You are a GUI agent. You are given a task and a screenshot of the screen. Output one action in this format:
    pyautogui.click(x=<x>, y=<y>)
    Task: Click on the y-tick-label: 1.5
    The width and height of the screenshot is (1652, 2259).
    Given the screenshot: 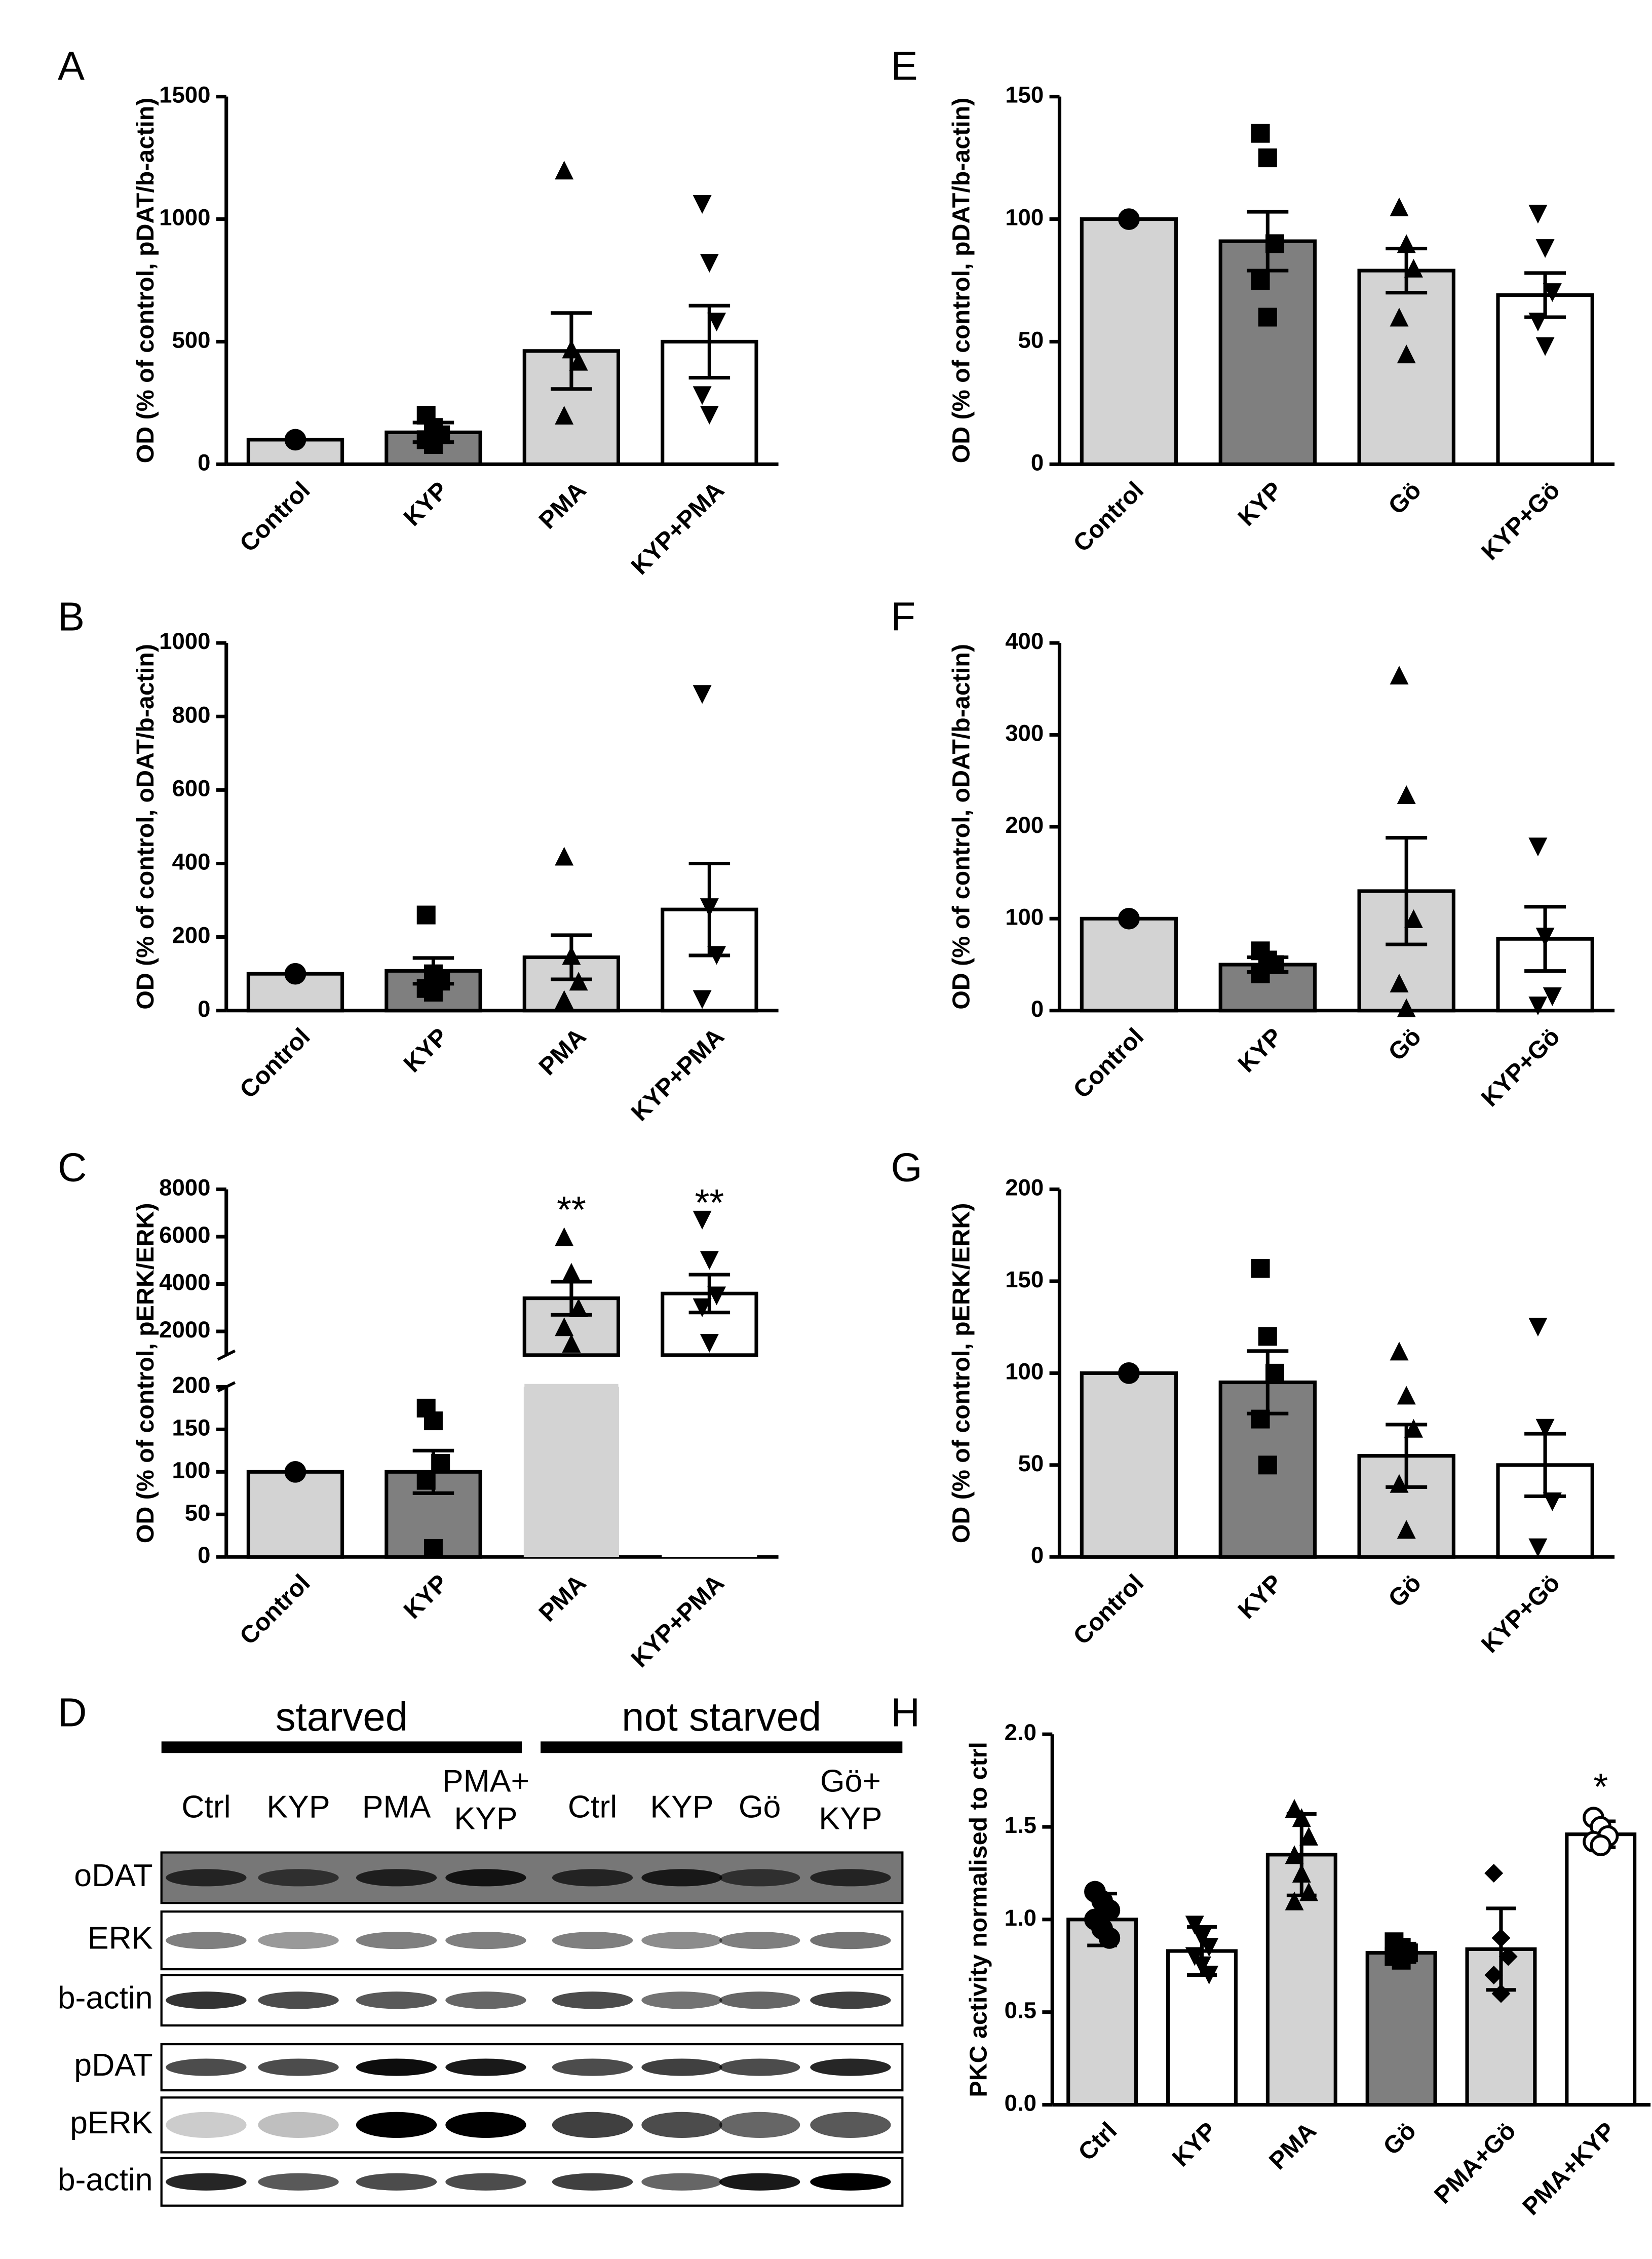 What is the action you would take?
    pyautogui.click(x=1021, y=1825)
    